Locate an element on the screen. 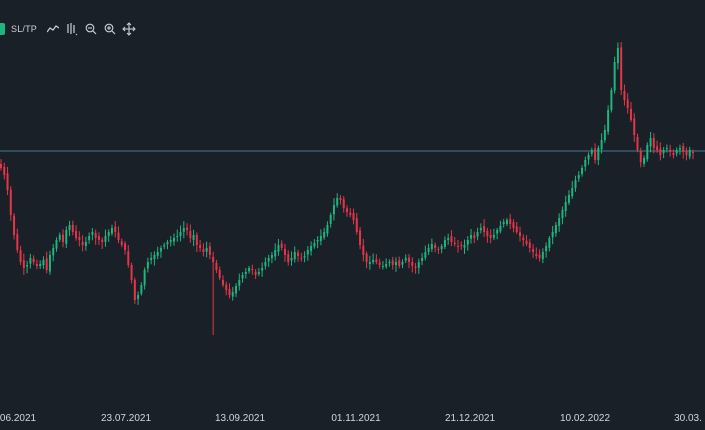 The width and height of the screenshot is (705, 430). bar-chart-icon is located at coordinates (72, 29).